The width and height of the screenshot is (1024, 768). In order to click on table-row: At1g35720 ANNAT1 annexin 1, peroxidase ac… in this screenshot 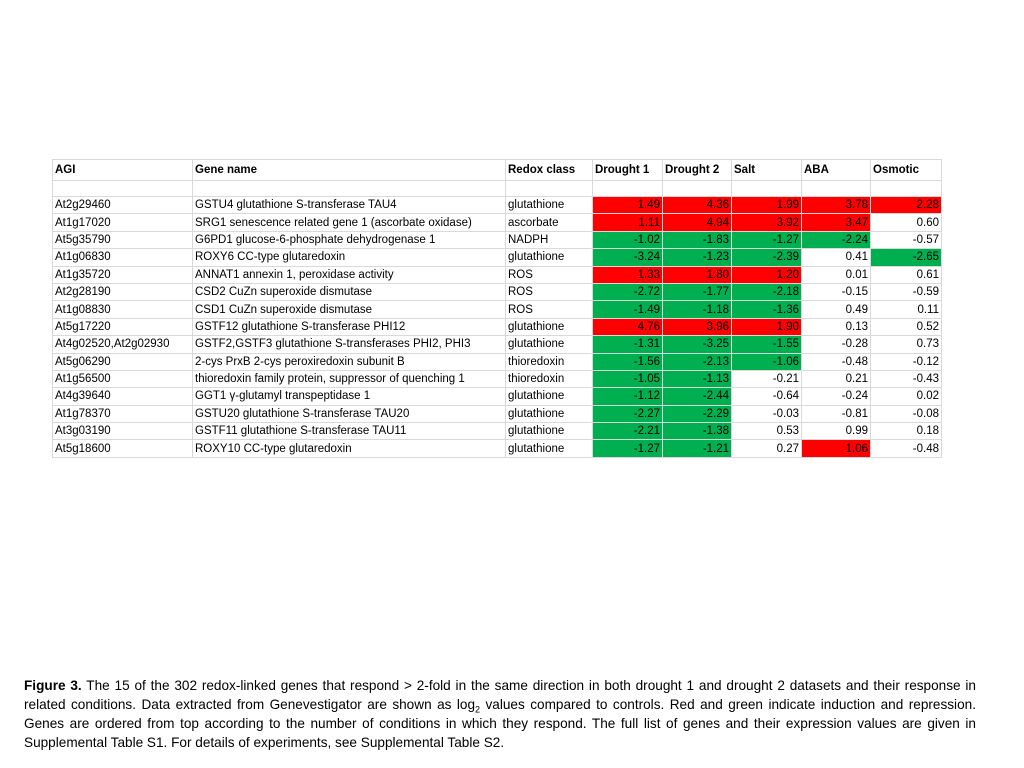, I will do `click(497, 274)`.